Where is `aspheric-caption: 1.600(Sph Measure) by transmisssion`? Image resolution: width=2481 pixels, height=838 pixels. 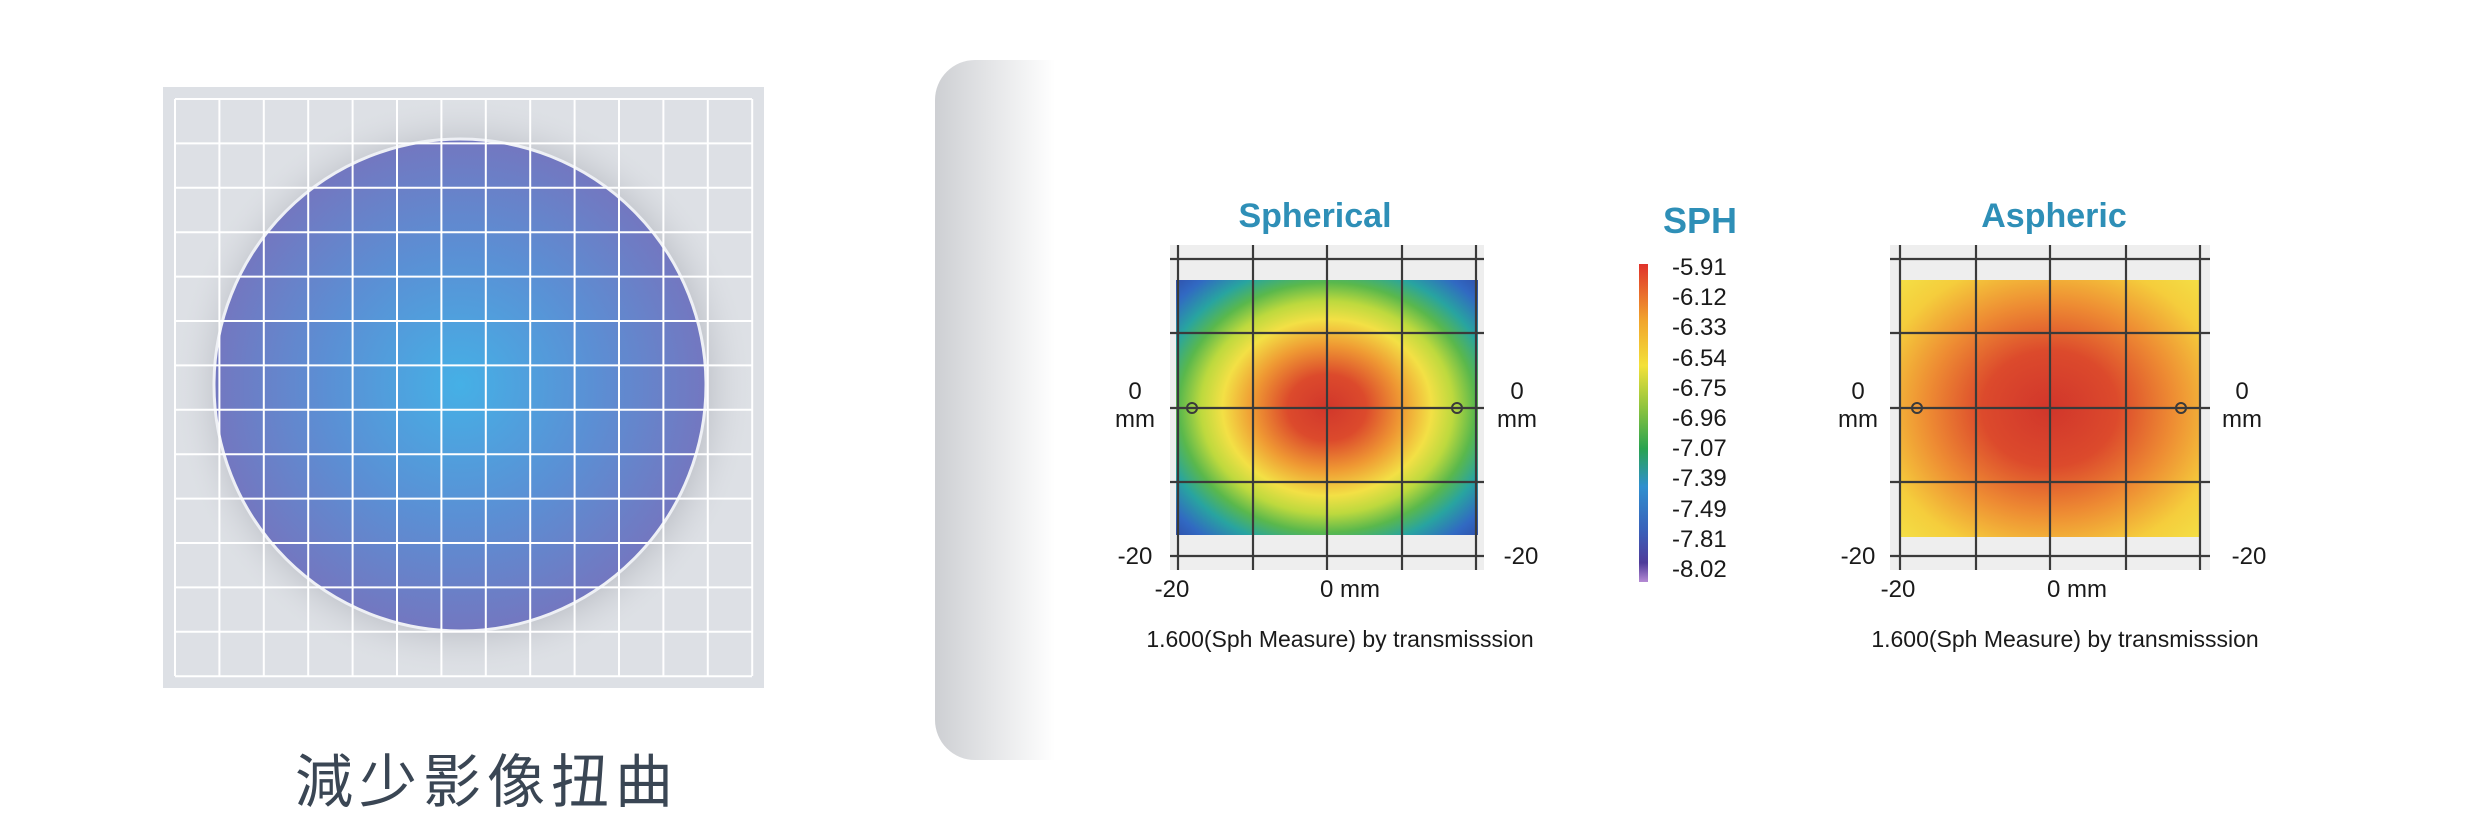
aspheric-caption: 1.600(Sph Measure) by transmisssion is located at coordinates (2065, 639).